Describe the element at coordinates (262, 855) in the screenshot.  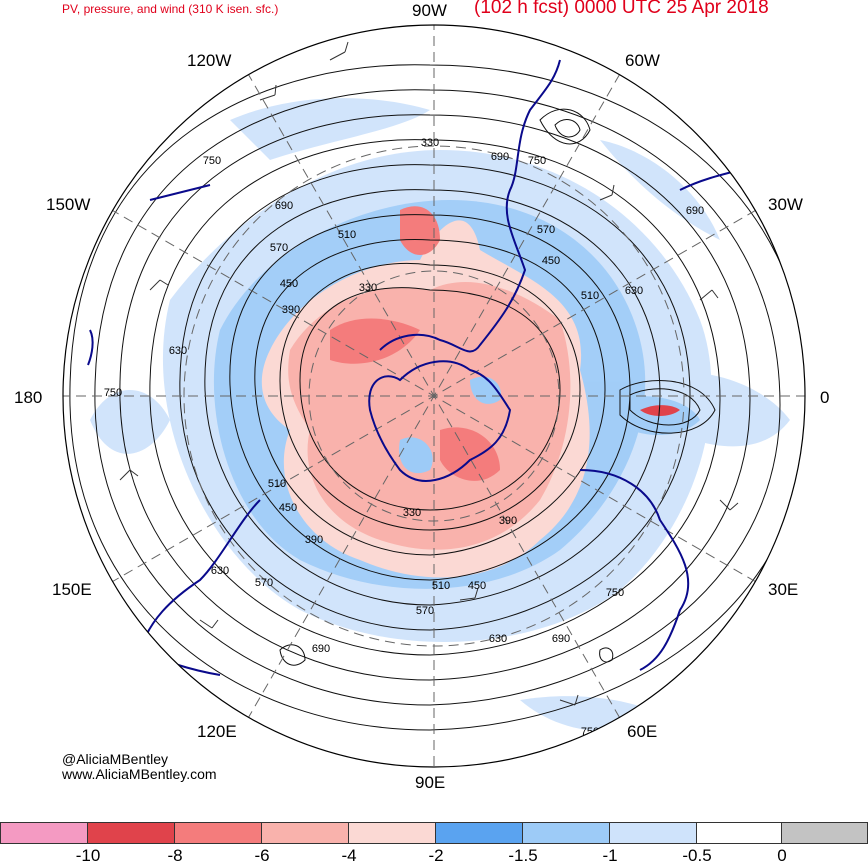
I see `colorbar-label: -6` at that location.